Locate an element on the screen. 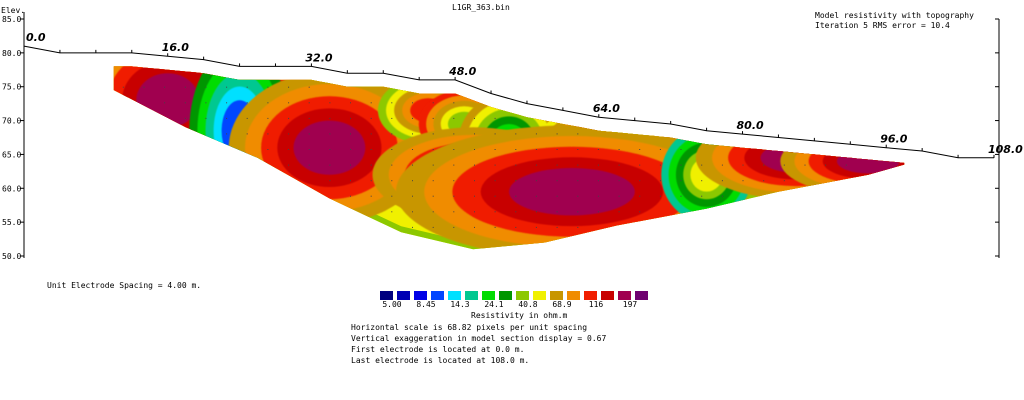  note-first-electrode: First electrode is located at 0.0 m. is located at coordinates (438, 349).